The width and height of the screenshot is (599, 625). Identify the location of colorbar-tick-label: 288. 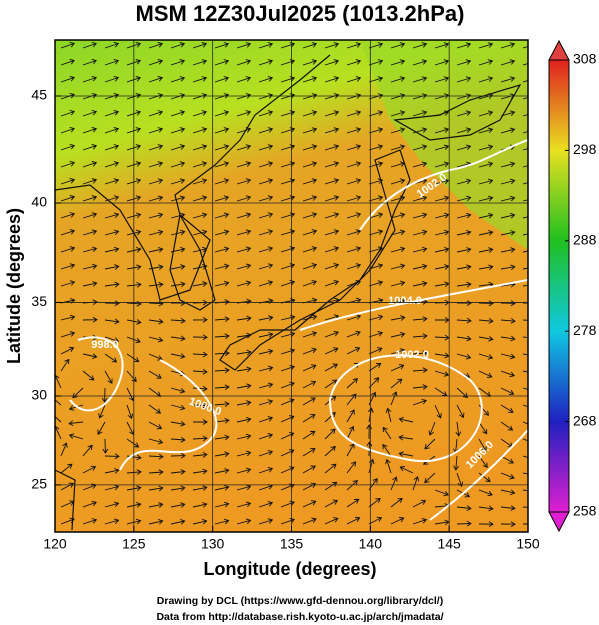
(585, 240).